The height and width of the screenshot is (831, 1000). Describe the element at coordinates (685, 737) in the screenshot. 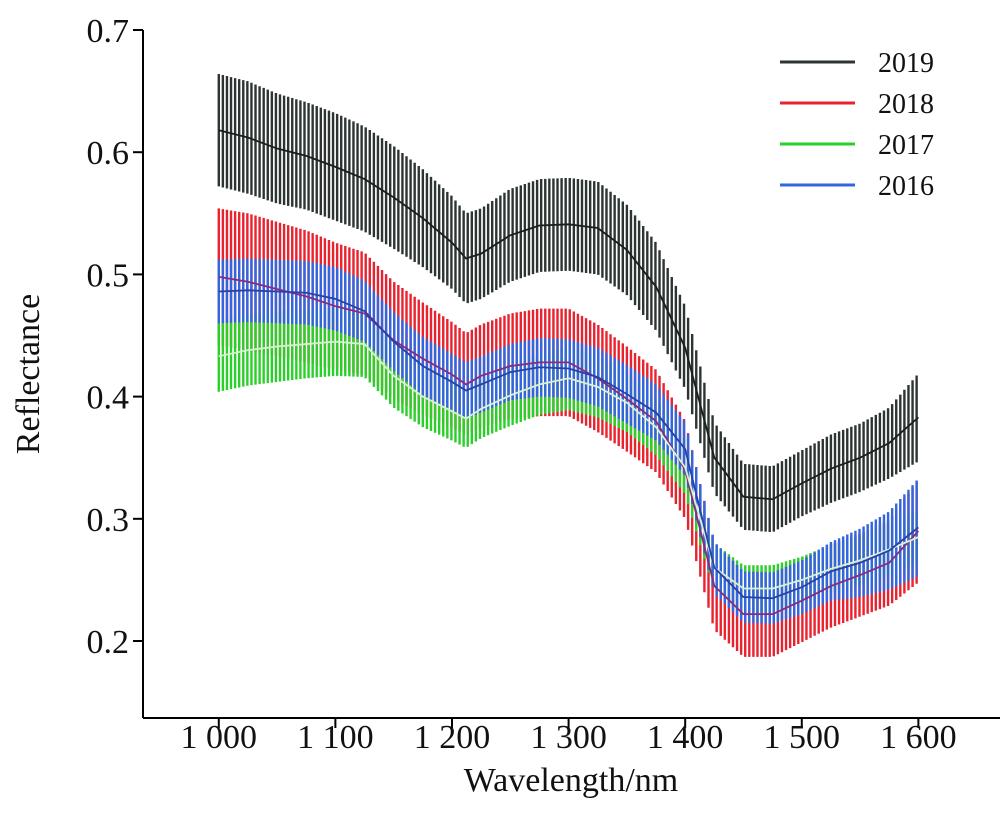

I see `x-tick-label: 1 400` at that location.